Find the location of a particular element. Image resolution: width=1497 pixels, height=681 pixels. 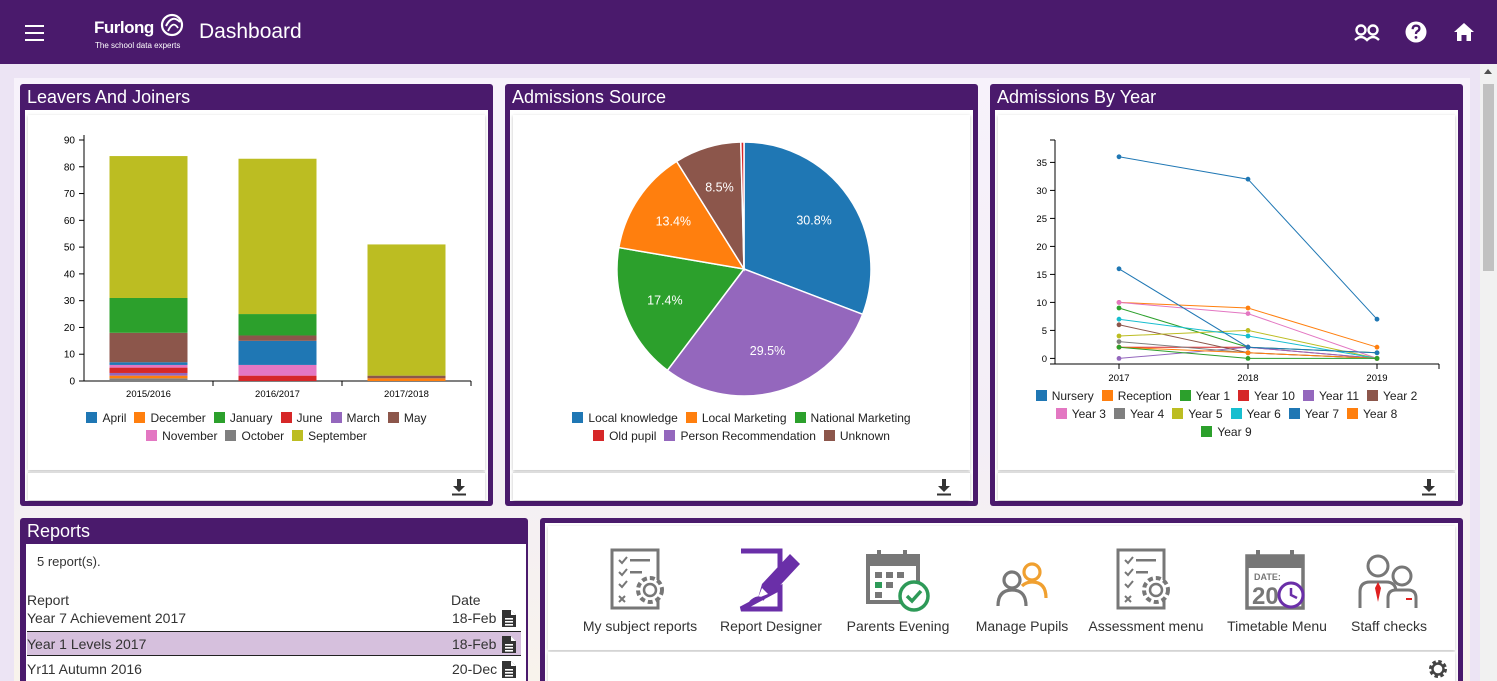

legend-item: Year 11 is located at coordinates (1331, 396).